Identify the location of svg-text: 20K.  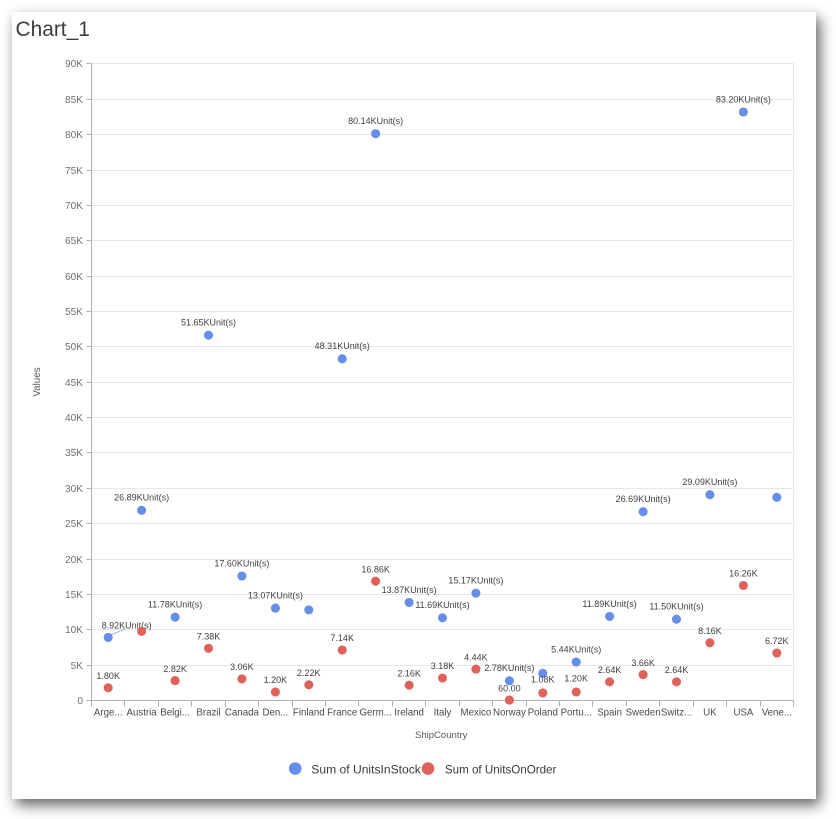
(74, 560).